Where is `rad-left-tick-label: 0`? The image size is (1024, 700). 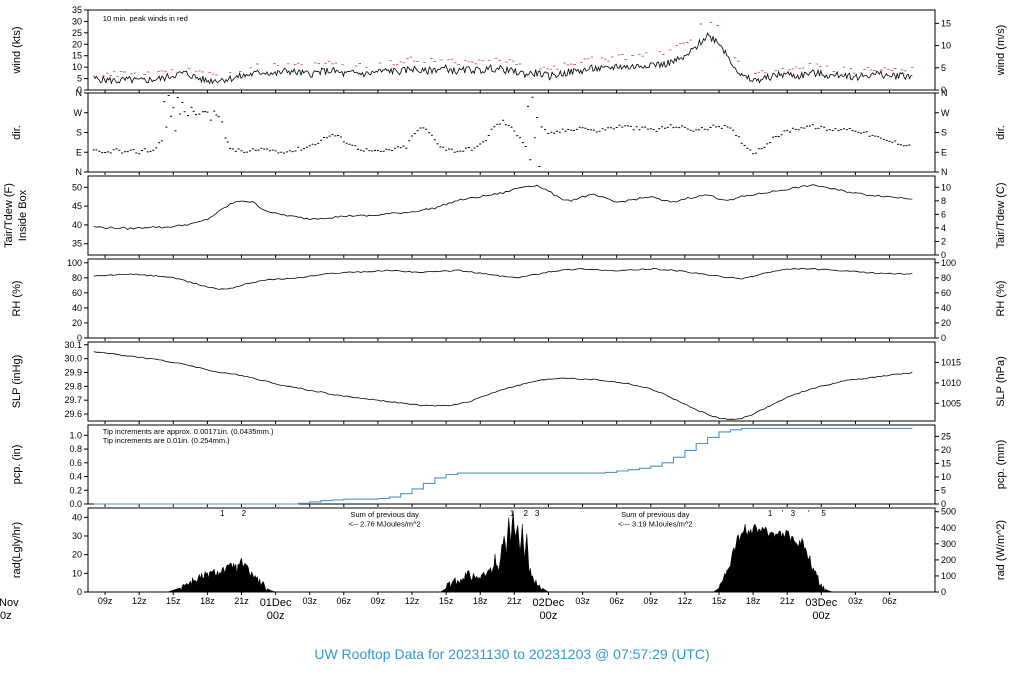 rad-left-tick-label: 0 is located at coordinates (79, 592).